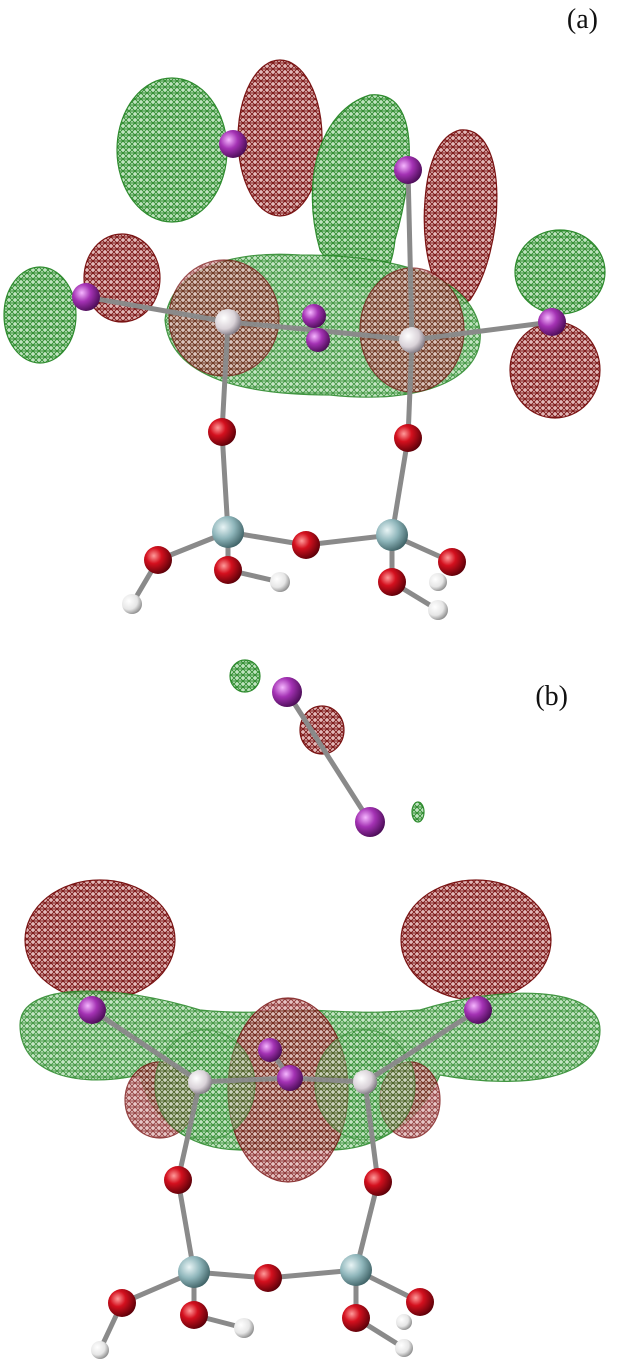 The image size is (628, 1361). What do you see at coordinates (328, 757) in the screenshot?
I see `bond` at bounding box center [328, 757].